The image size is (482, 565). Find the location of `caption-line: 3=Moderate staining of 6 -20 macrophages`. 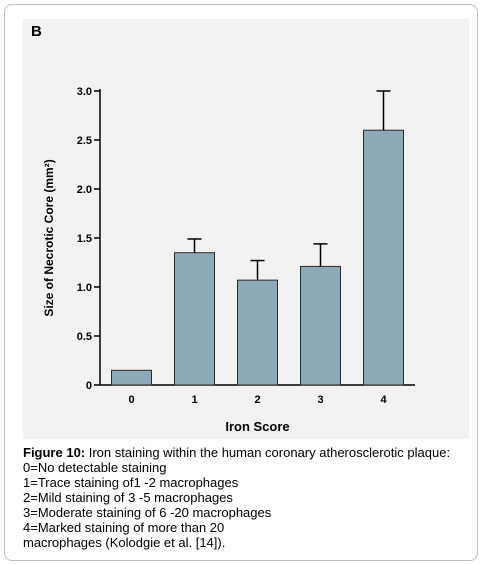

caption-line: 3=Moderate staining of 6 -20 macrophages is located at coordinates (147, 512).